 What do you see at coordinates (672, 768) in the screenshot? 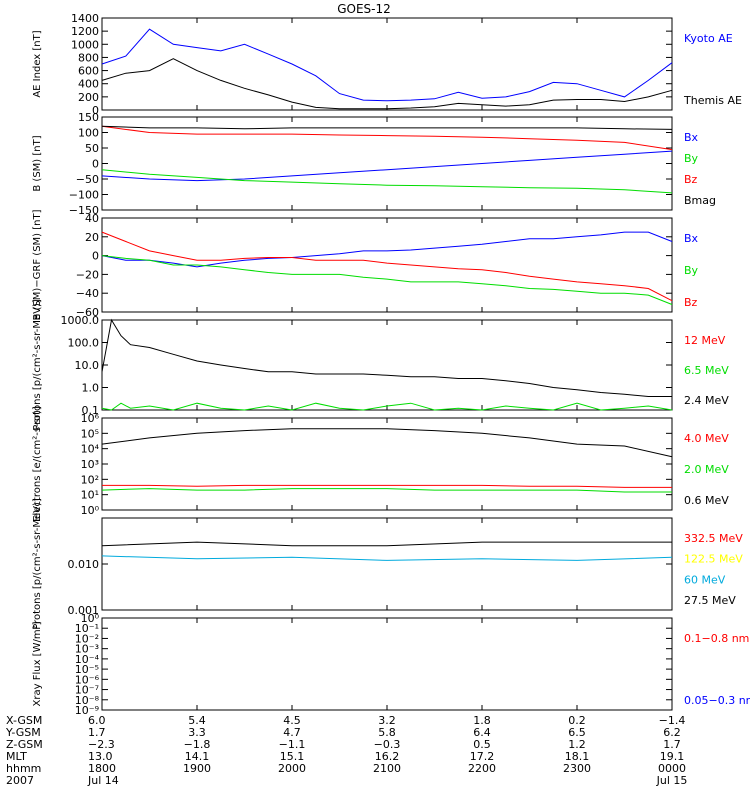
I see `axis-tick-value: 0000` at bounding box center [672, 768].